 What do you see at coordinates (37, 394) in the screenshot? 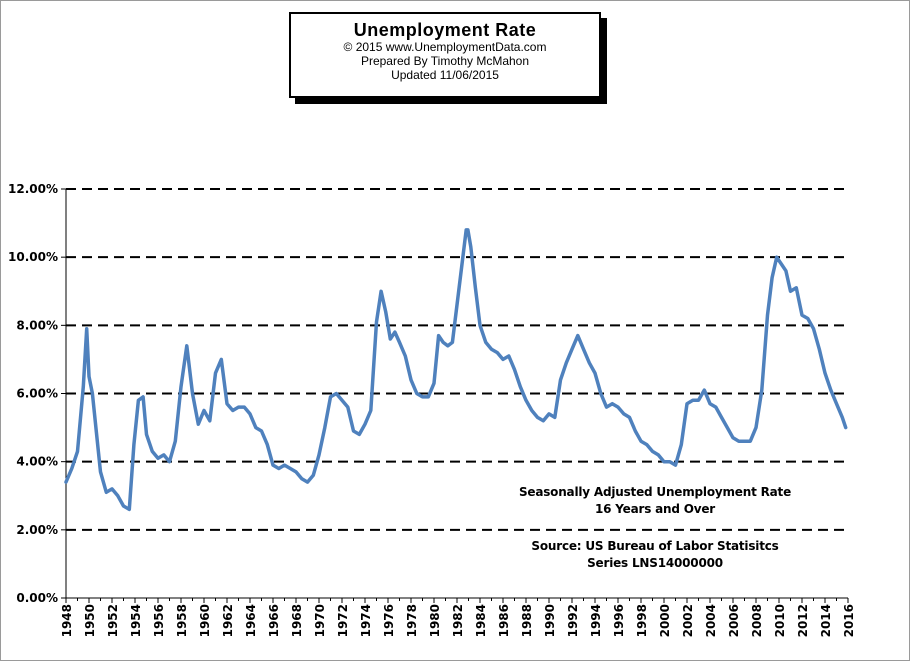
I see `y-tick-label: 6.00%` at bounding box center [37, 394].